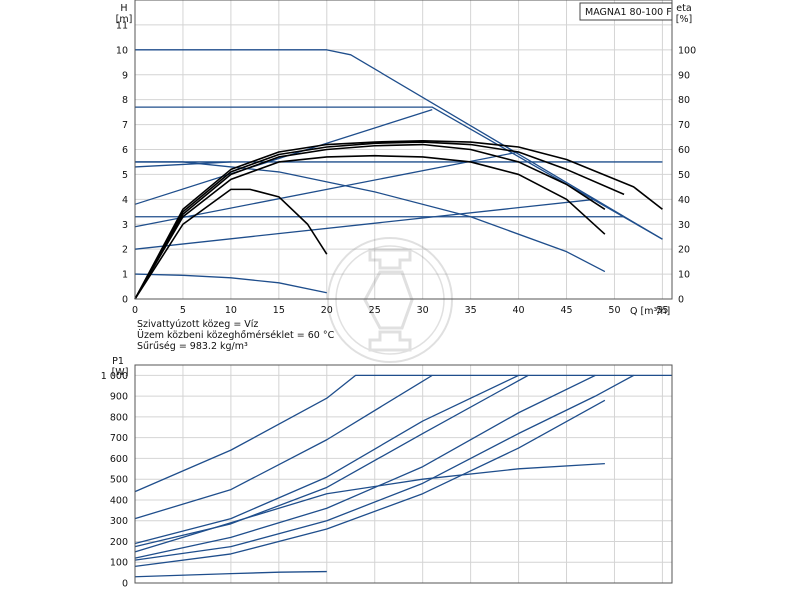 Image resolution: width=800 pixels, height=600 pixels. What do you see at coordinates (125, 300) in the screenshot?
I see `y-tick-label: 0` at bounding box center [125, 300].